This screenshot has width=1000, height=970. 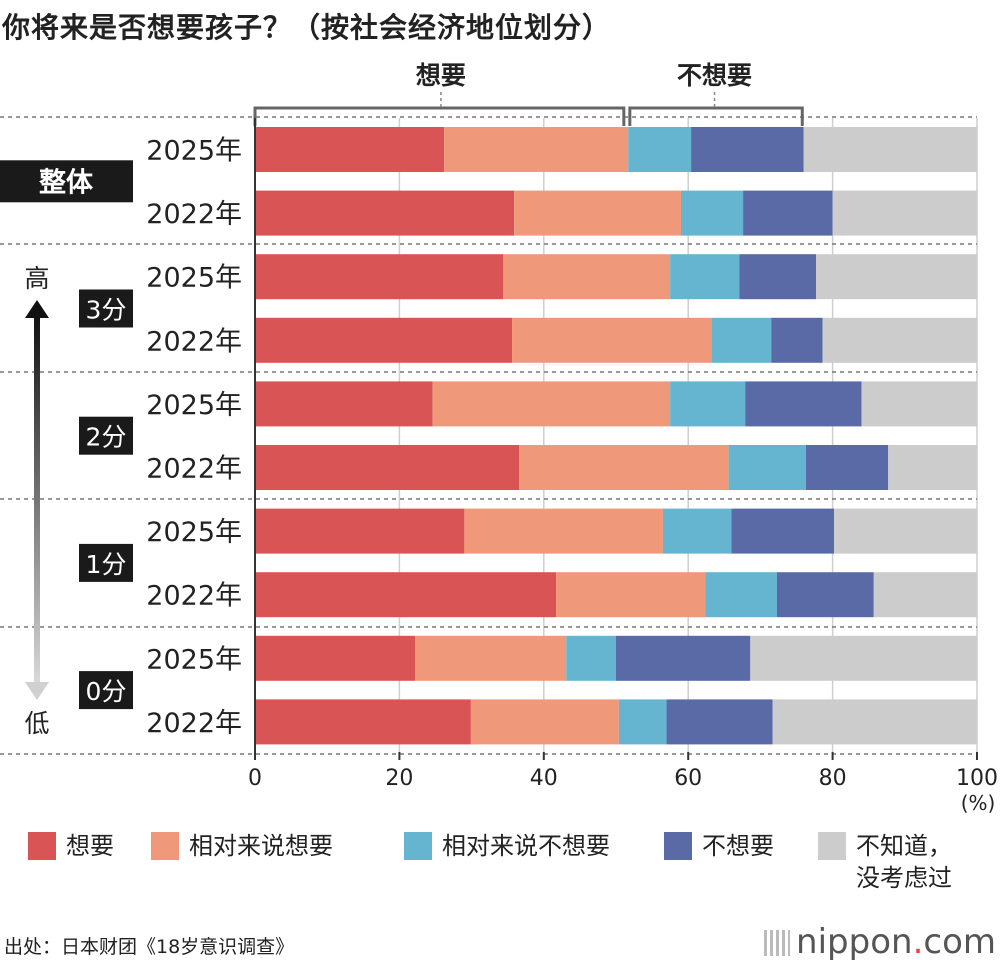 I want to click on legend: 想要 相对来说想要 相对来说不想要 不想要 不知道， 没考虑过, so click(x=508, y=865).